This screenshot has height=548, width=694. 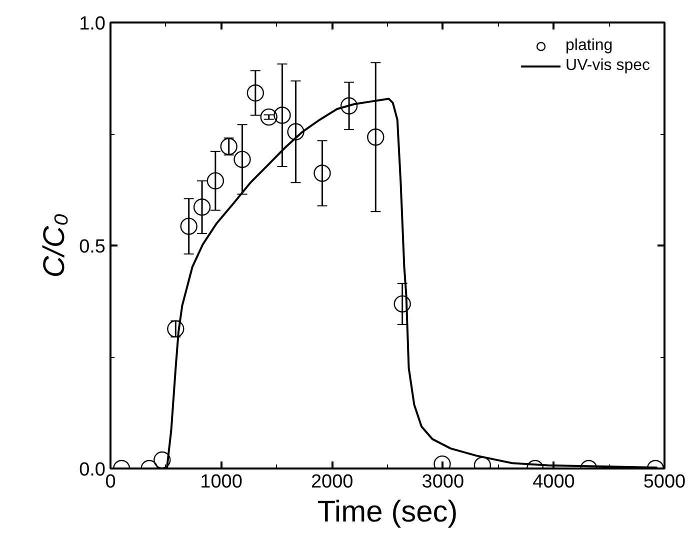 What do you see at coordinates (664, 482) in the screenshot?
I see `x-tick-label: 5000` at bounding box center [664, 482].